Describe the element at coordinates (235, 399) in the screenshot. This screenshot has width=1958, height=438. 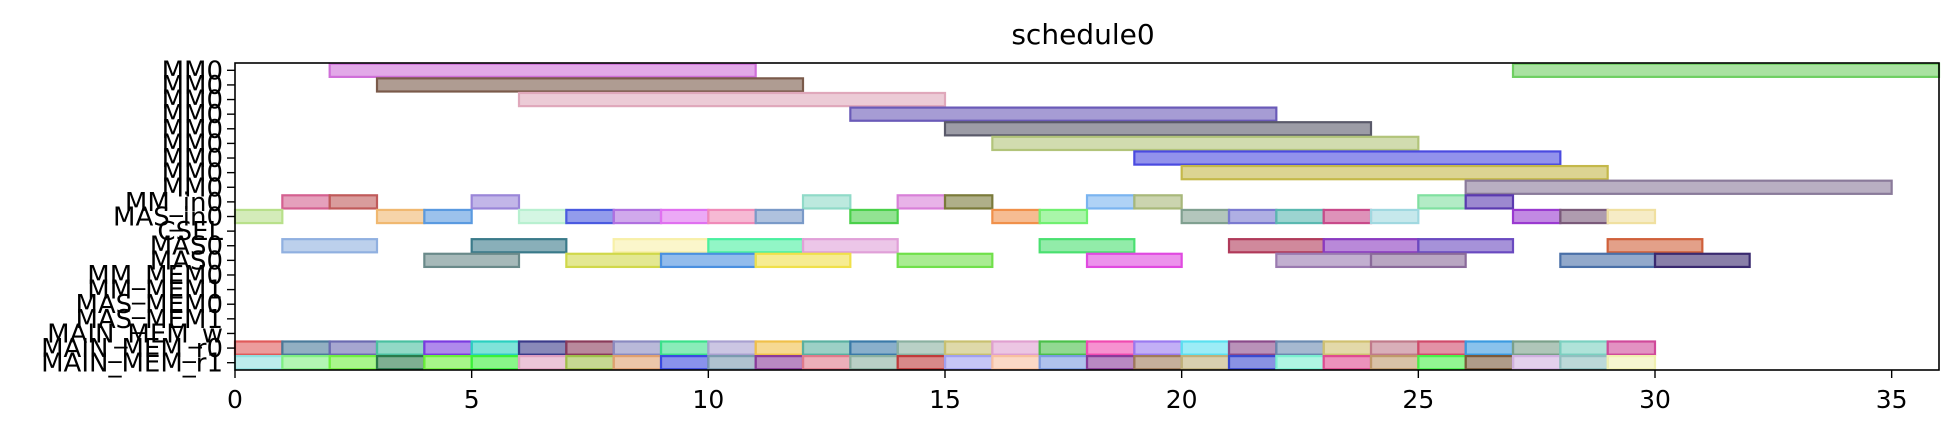
I see `x-tick-label: 0` at that location.